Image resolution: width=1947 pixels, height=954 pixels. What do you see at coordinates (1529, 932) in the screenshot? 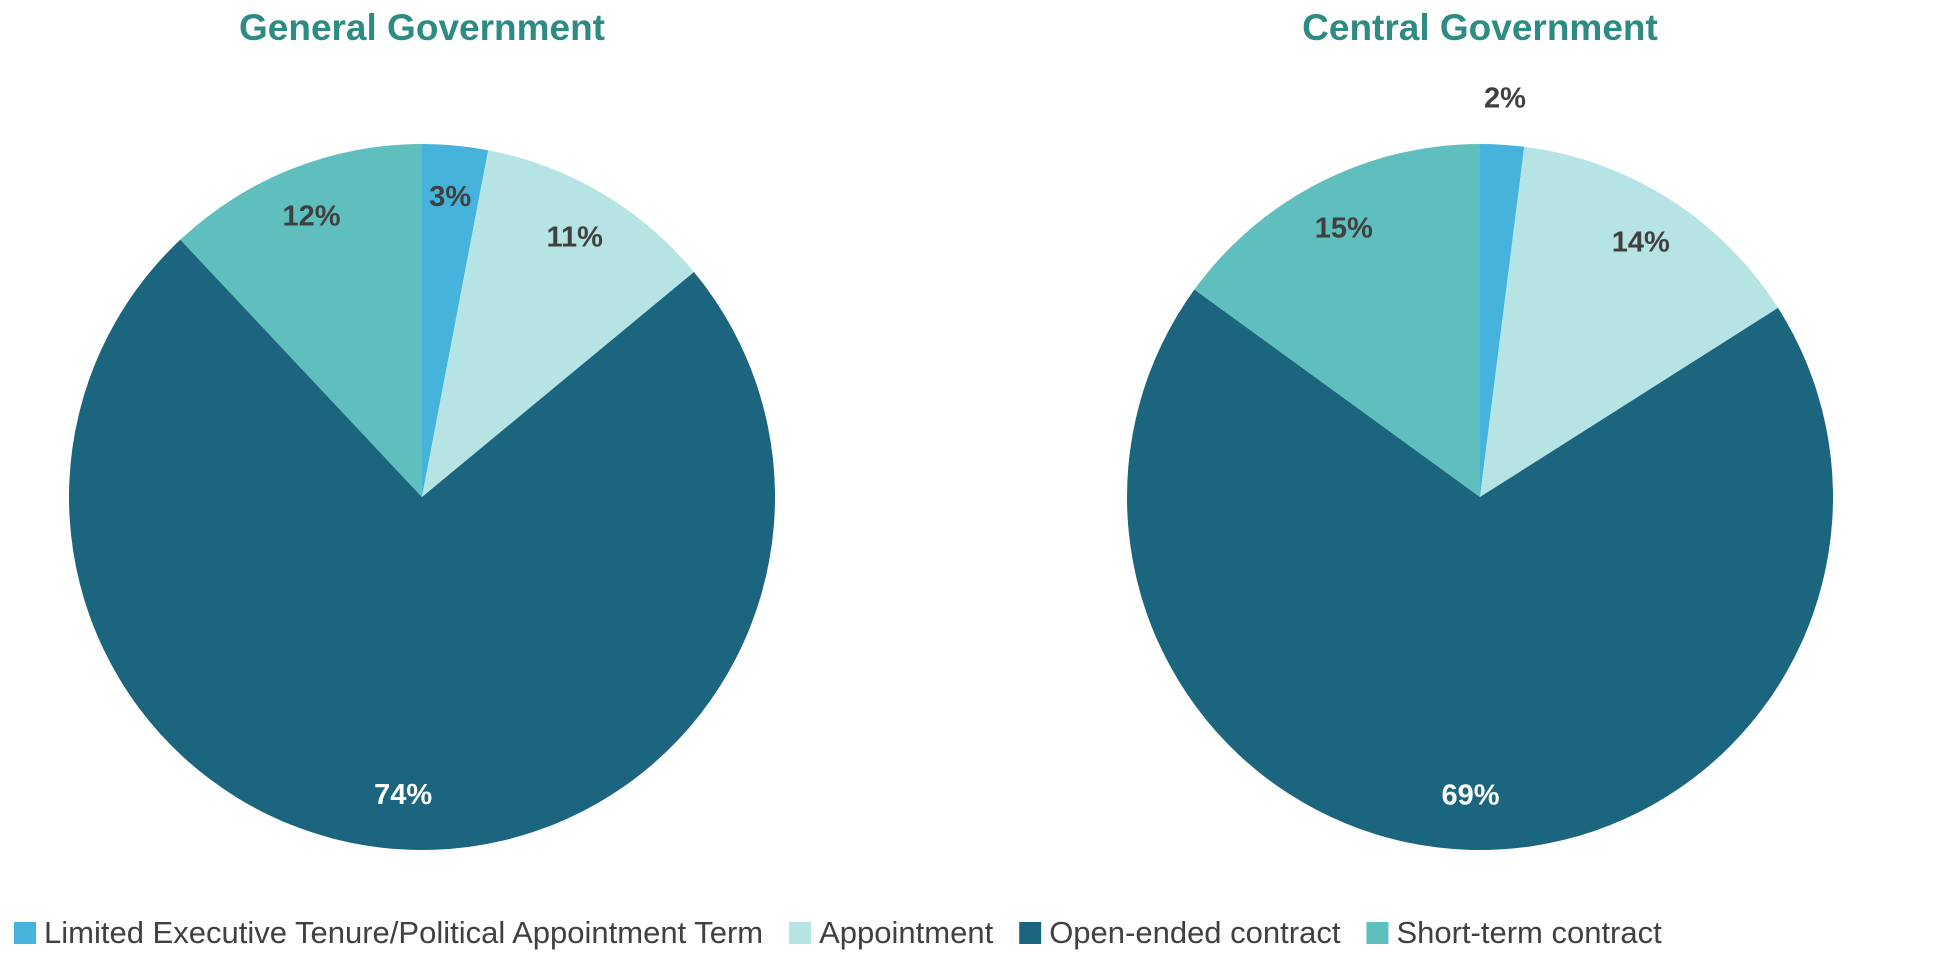
I see `legend-label: Short-term contract` at bounding box center [1529, 932].